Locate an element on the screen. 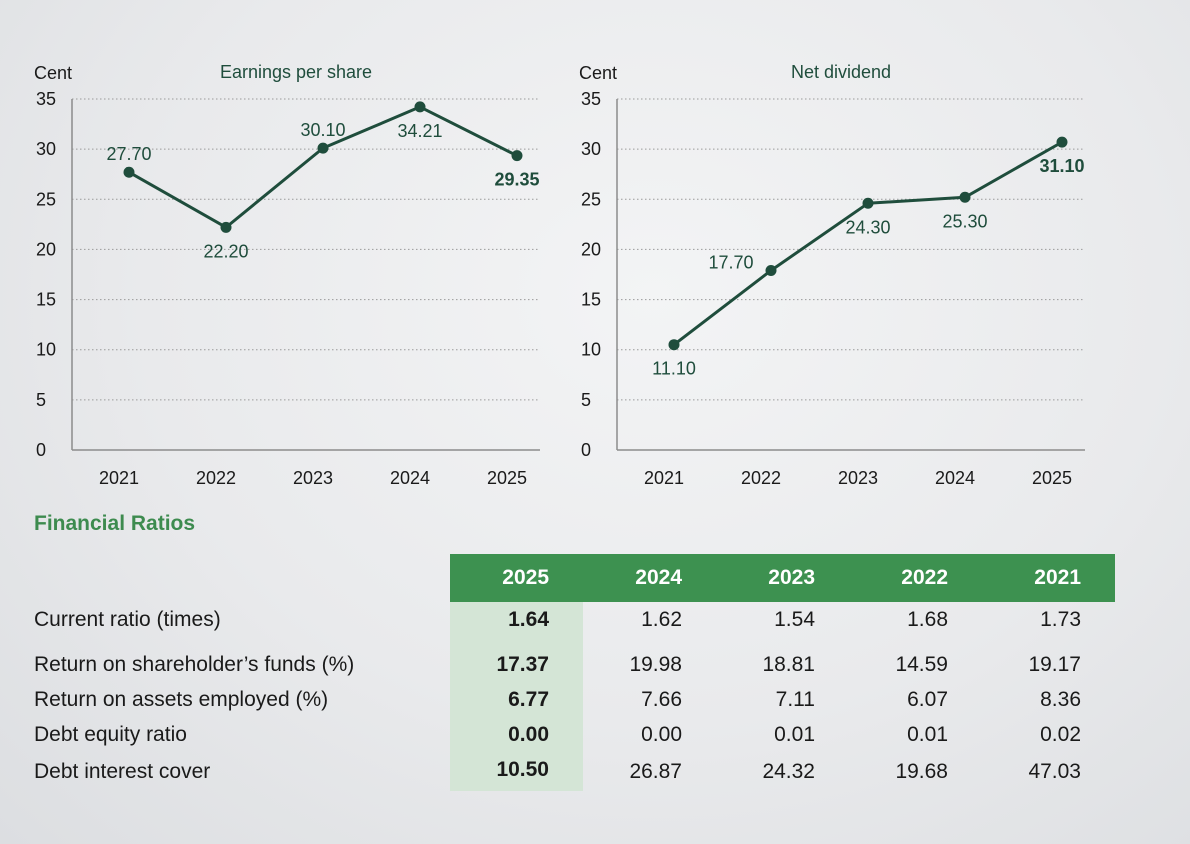 This screenshot has height=844, width=1190. data-label: 29.35 is located at coordinates (516, 180).